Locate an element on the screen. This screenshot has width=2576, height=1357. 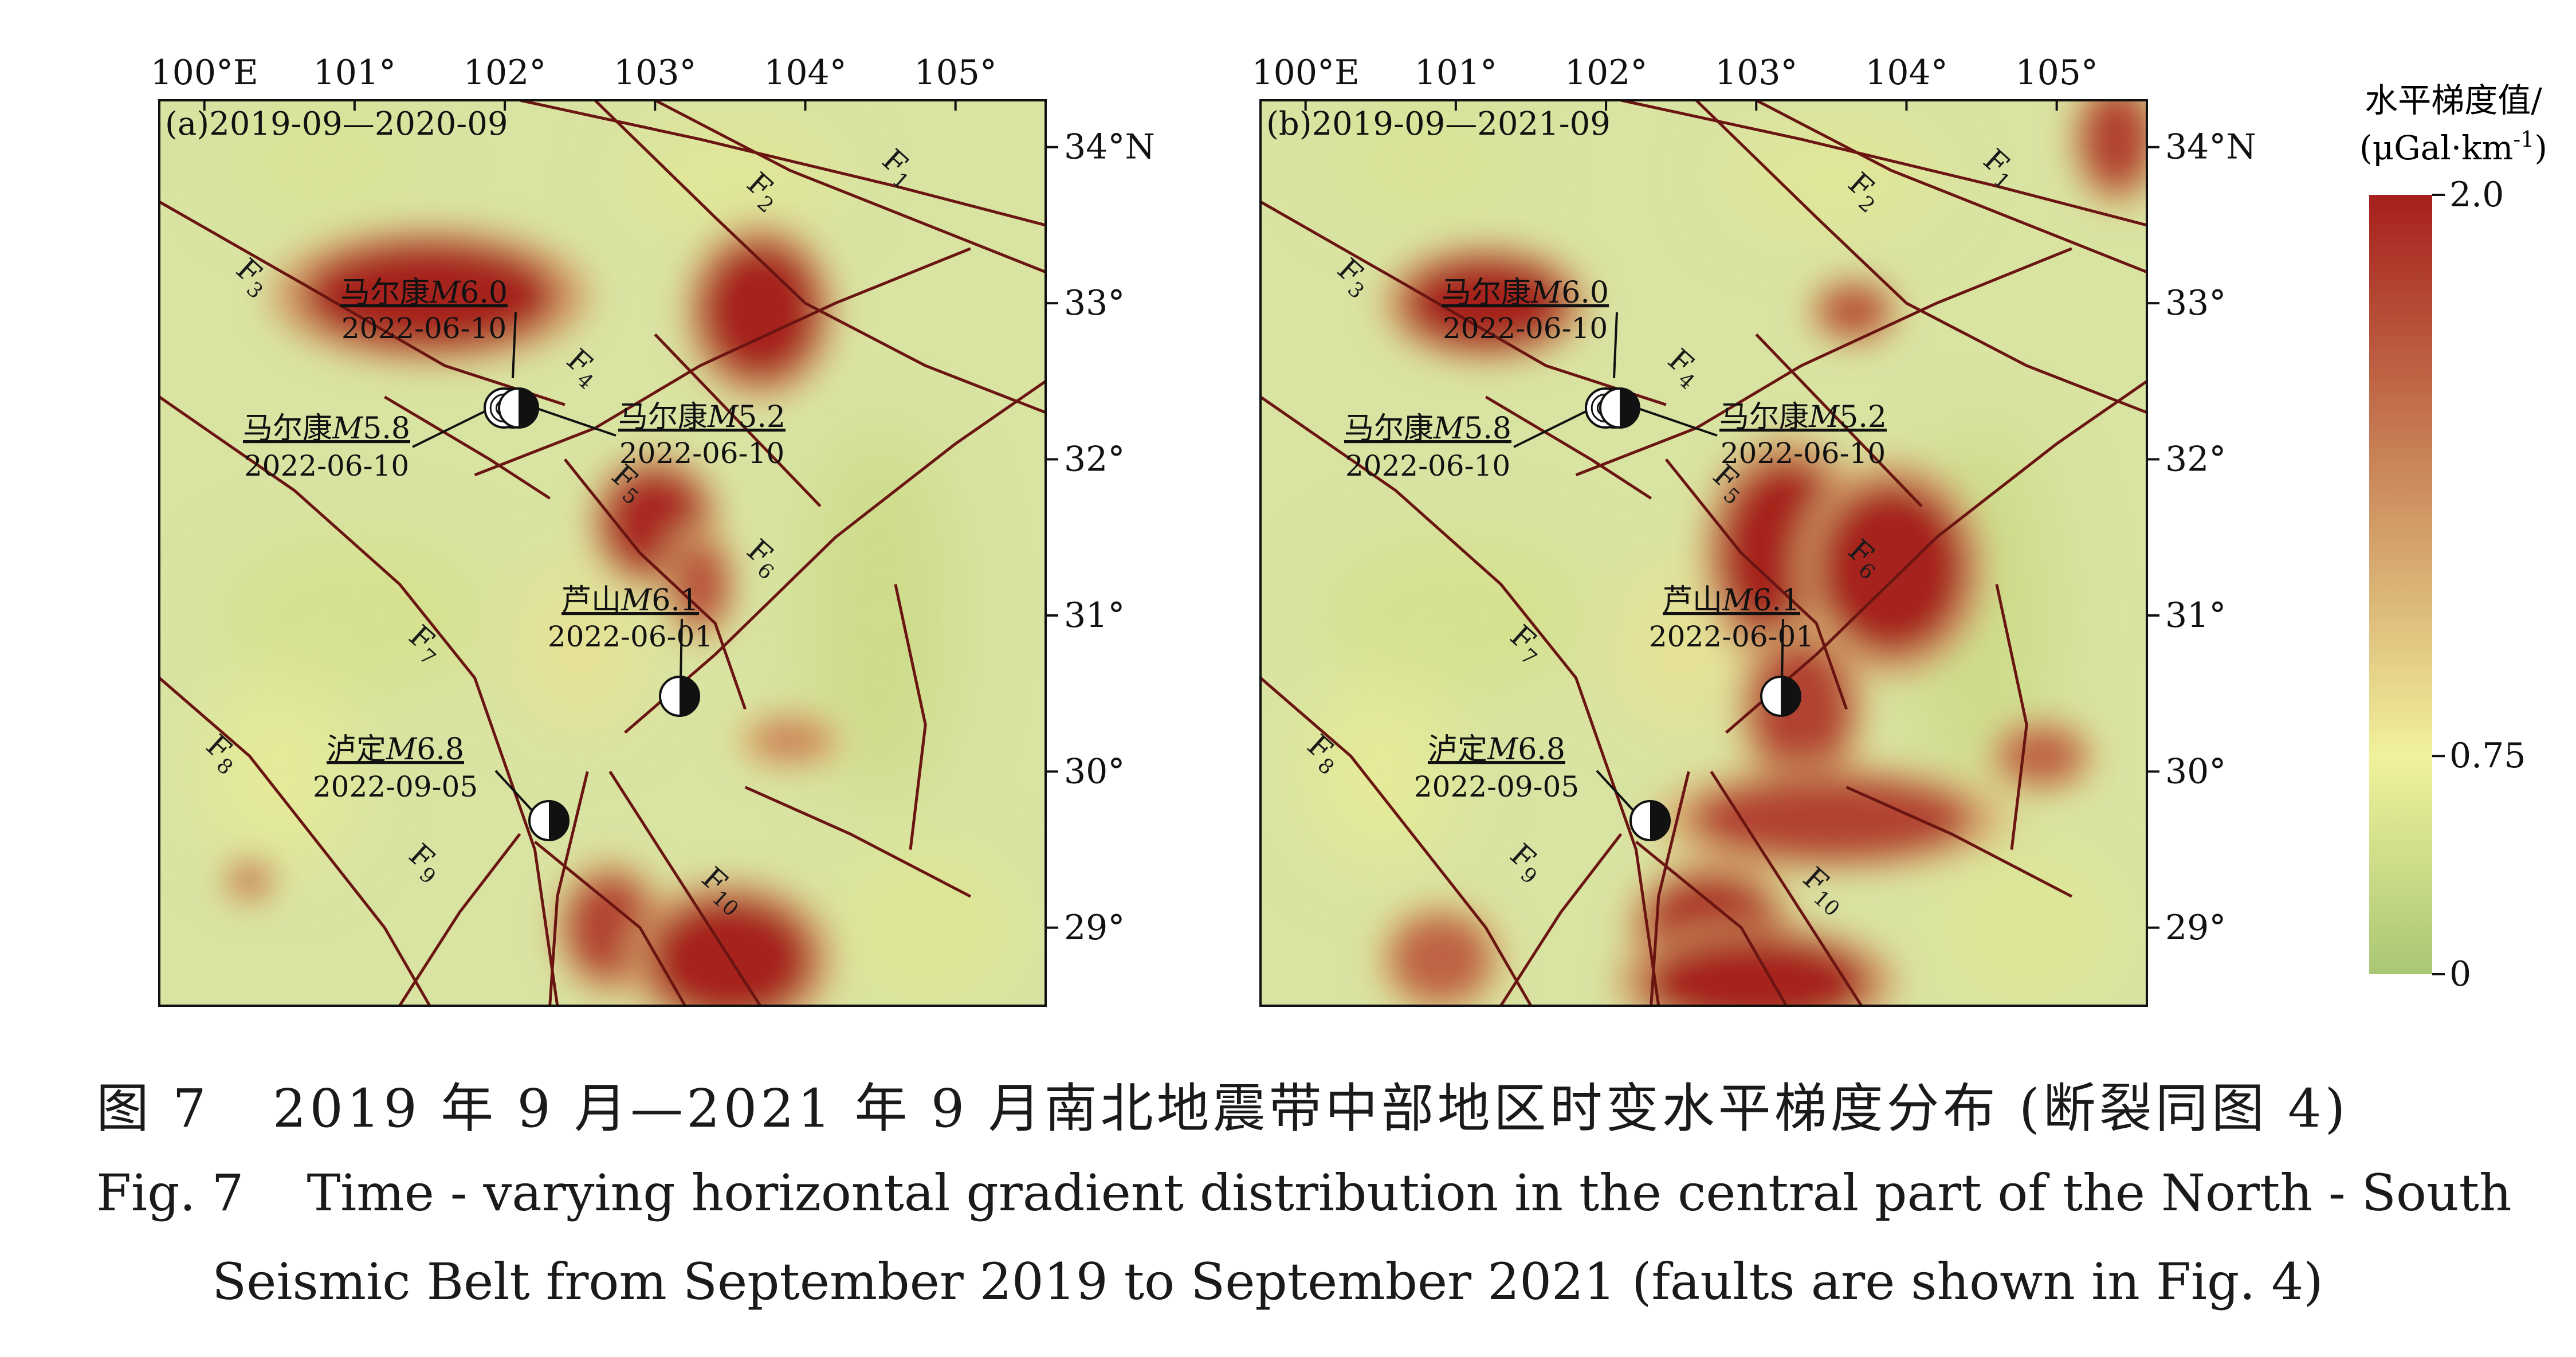
colorbar-tick-label: 0 is located at coordinates (2460, 974).